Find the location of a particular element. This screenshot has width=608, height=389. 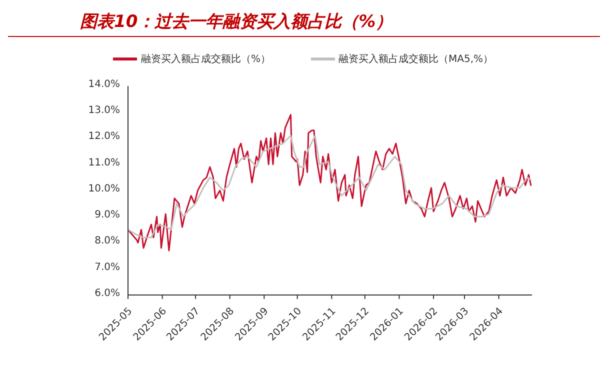

y-tick-label: 6.0% is located at coordinates (107, 293).